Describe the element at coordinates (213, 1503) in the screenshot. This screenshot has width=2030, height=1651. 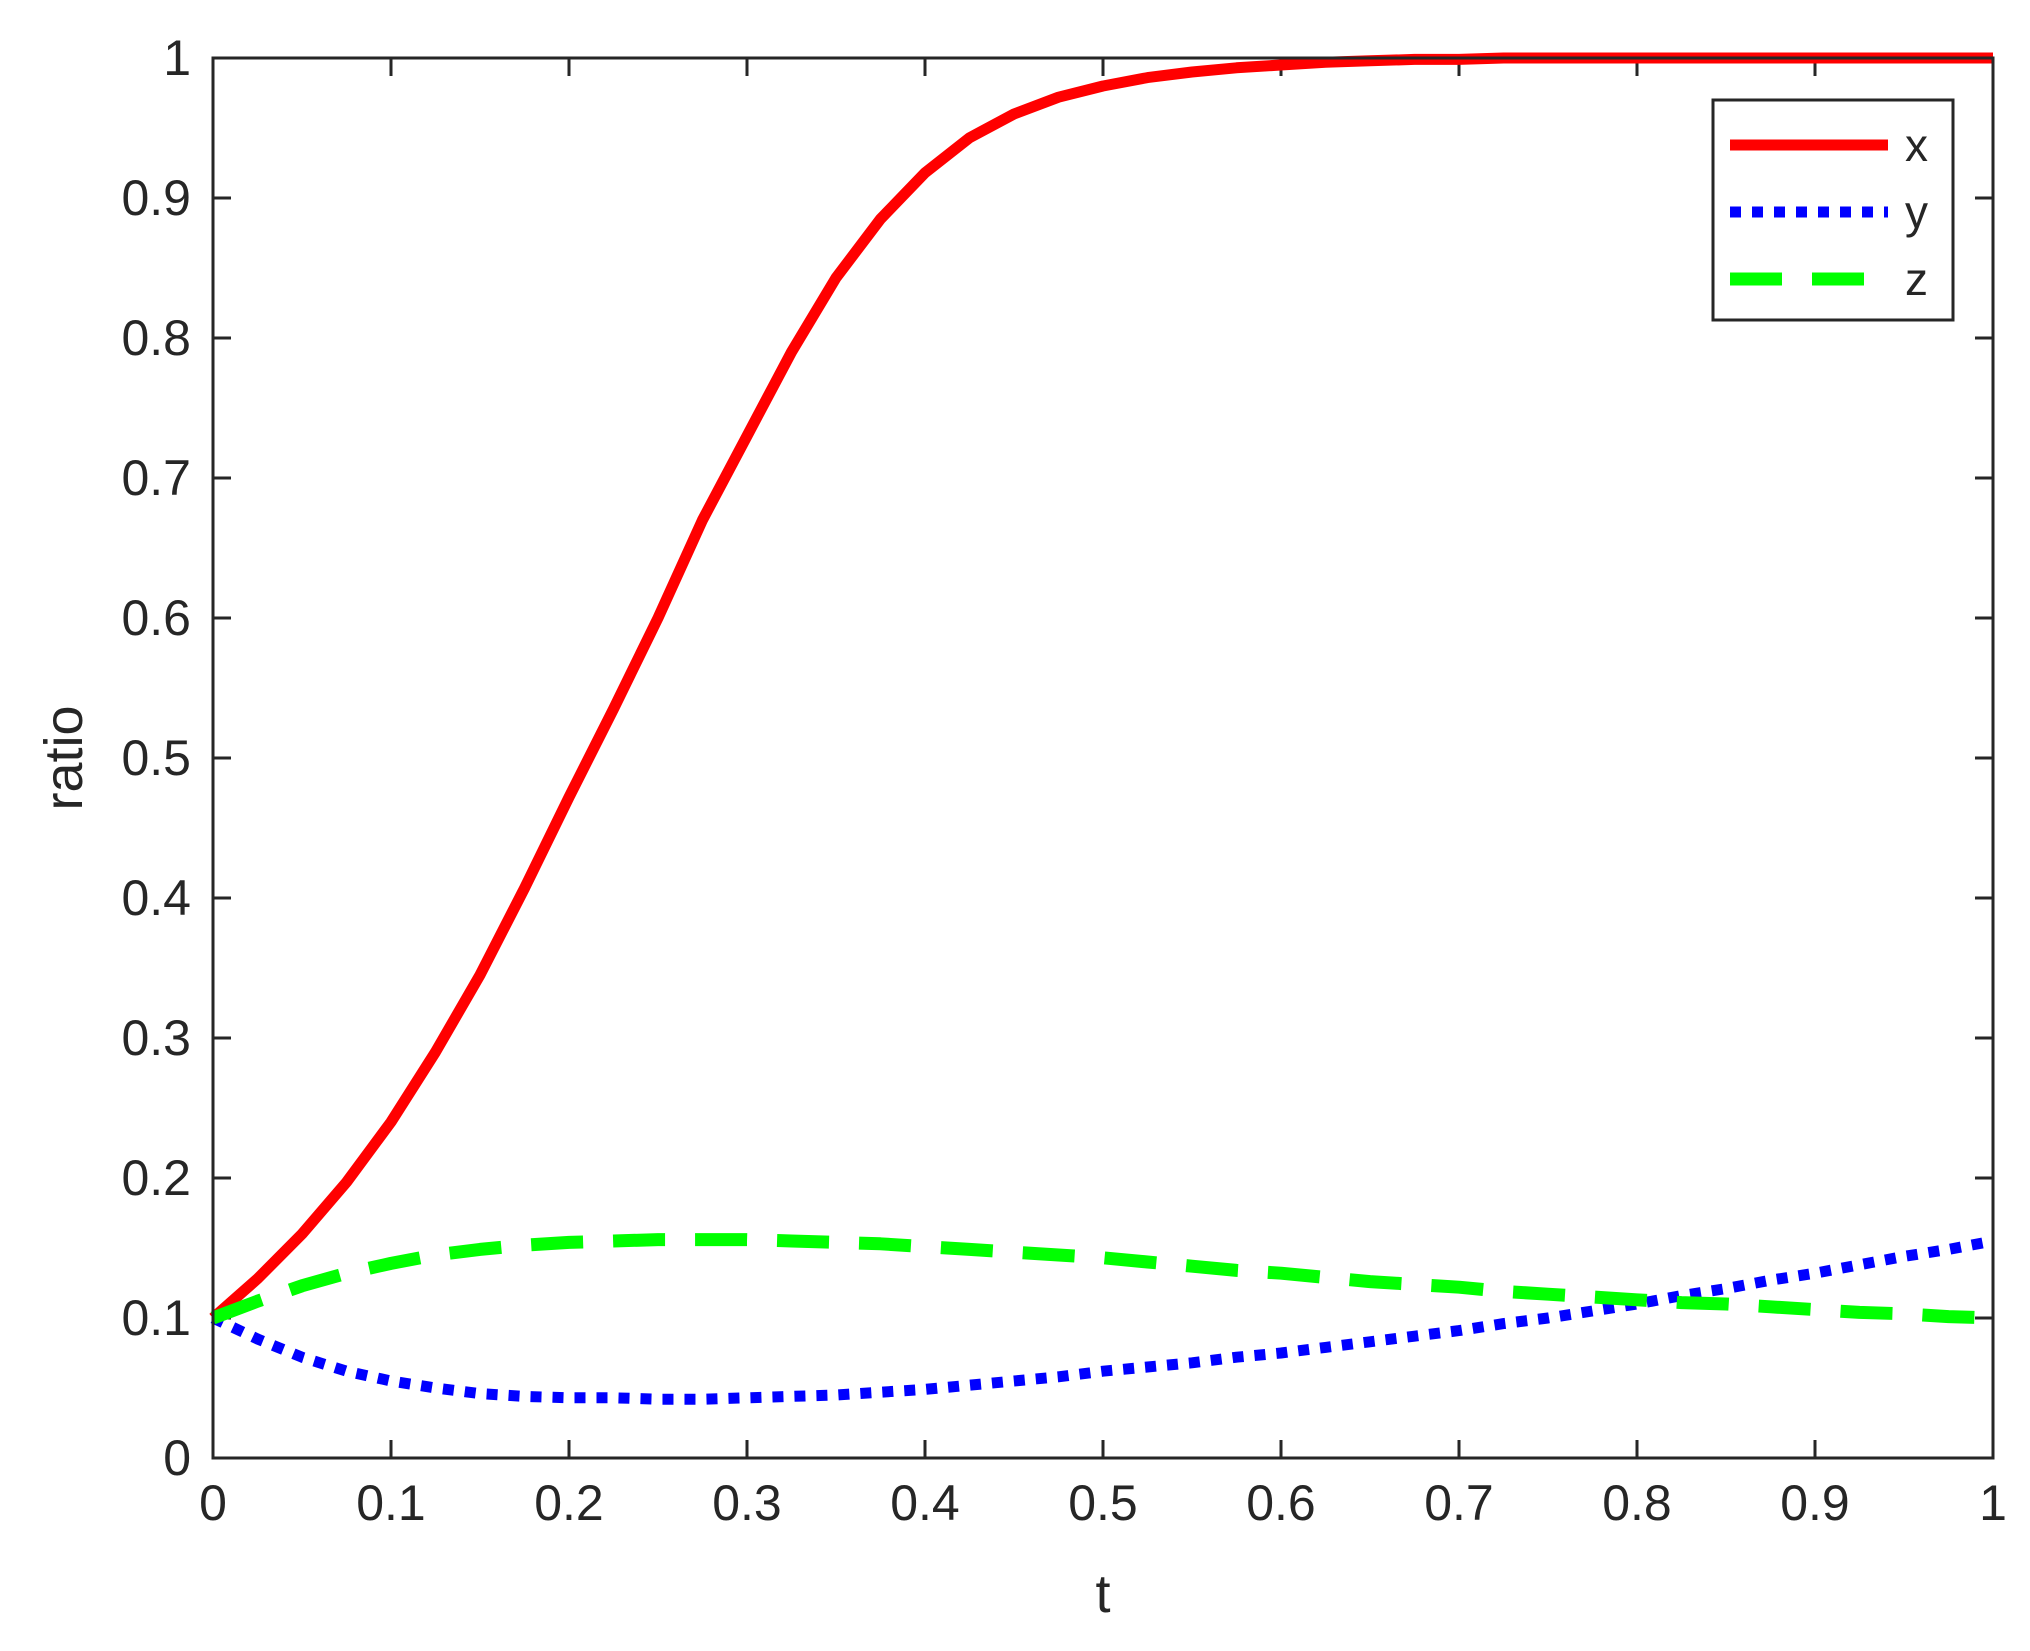
I see `x-tick-label: 0` at that location.